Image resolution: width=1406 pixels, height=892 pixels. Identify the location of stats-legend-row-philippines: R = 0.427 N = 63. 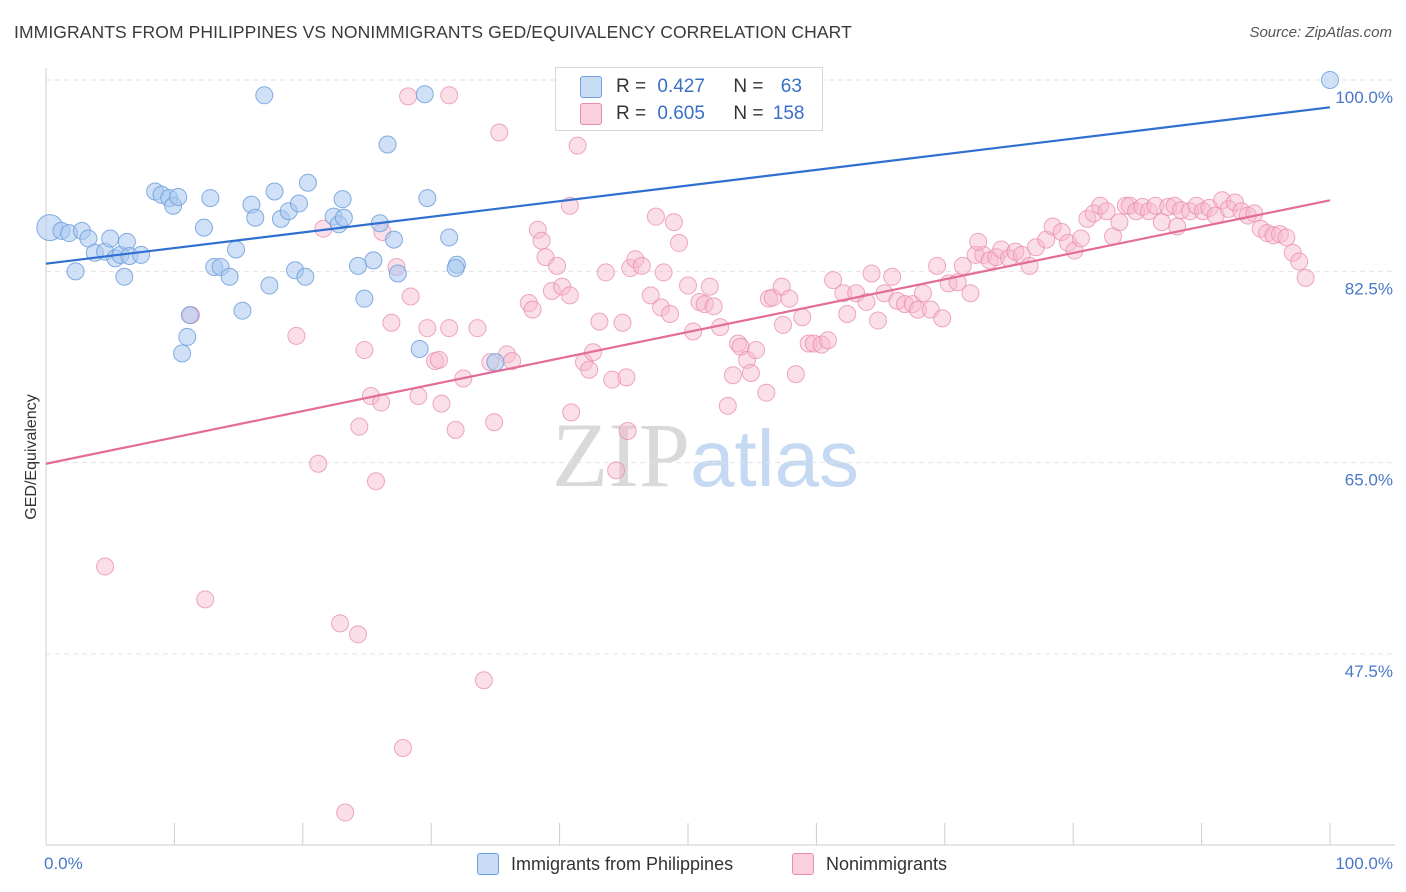
(691, 87).